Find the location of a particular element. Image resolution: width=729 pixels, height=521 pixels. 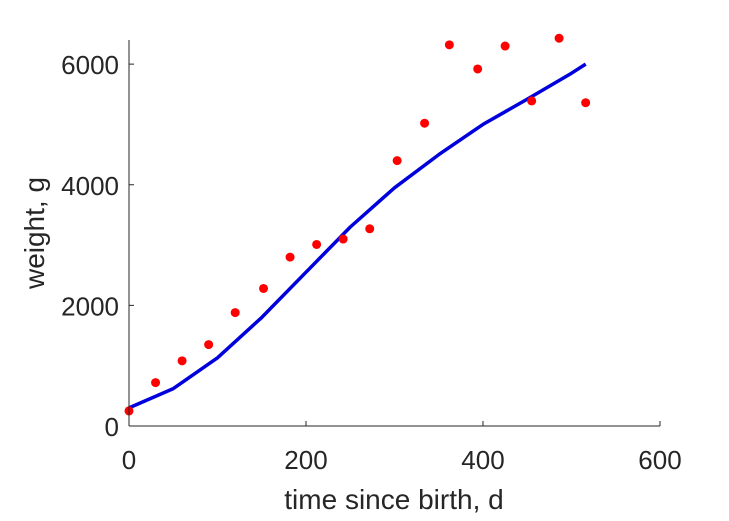

x-tick-label: 0 is located at coordinates (129, 460).